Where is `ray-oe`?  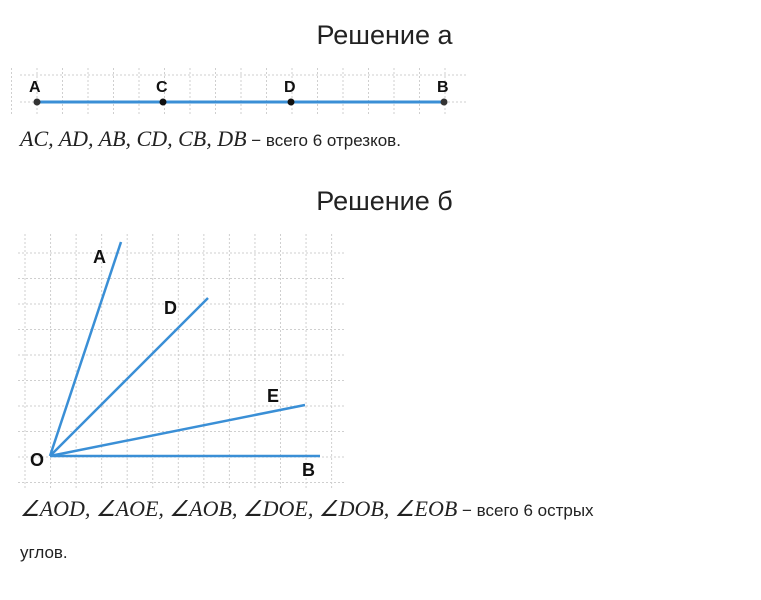 ray-oe is located at coordinates (177, 430).